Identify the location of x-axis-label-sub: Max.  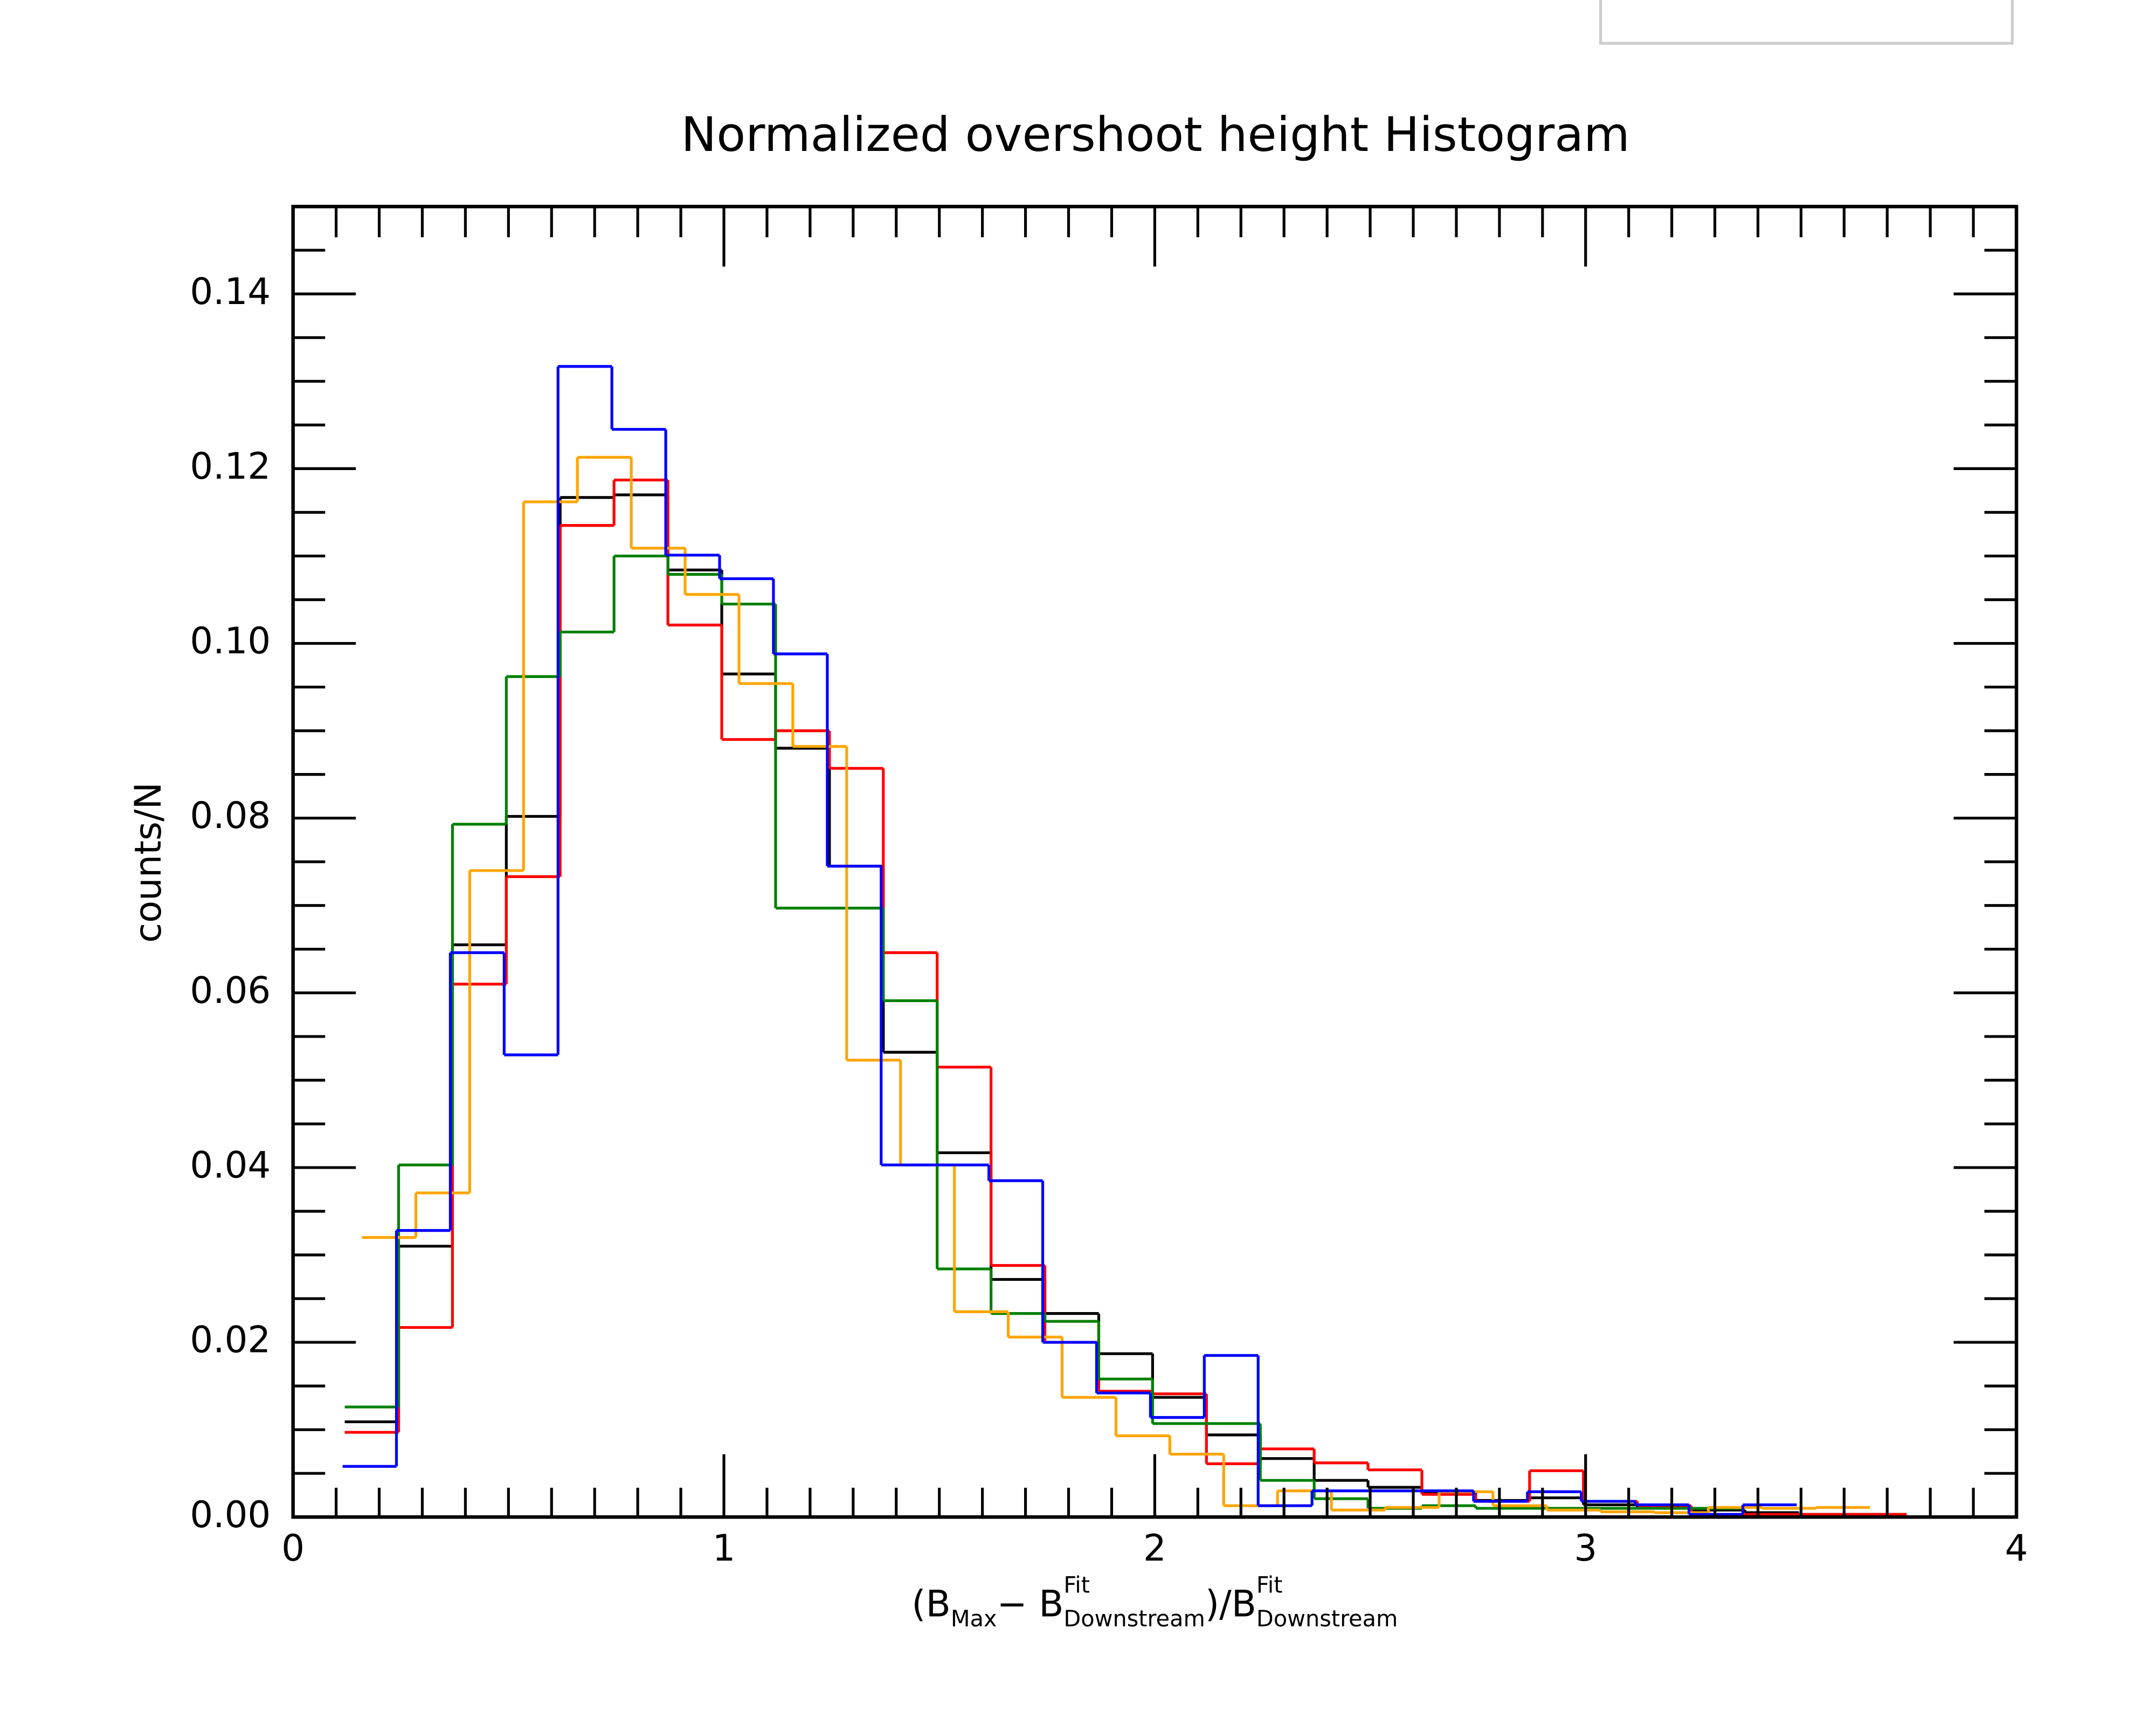
(974, 1619).